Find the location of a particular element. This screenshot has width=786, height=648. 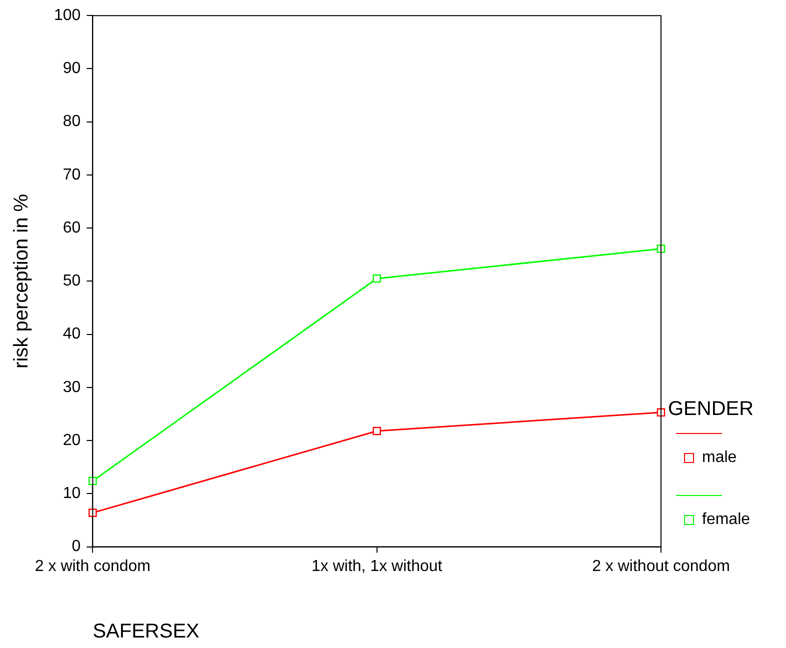

x-tick-label: 1x with, 1x without is located at coordinates (377, 566).